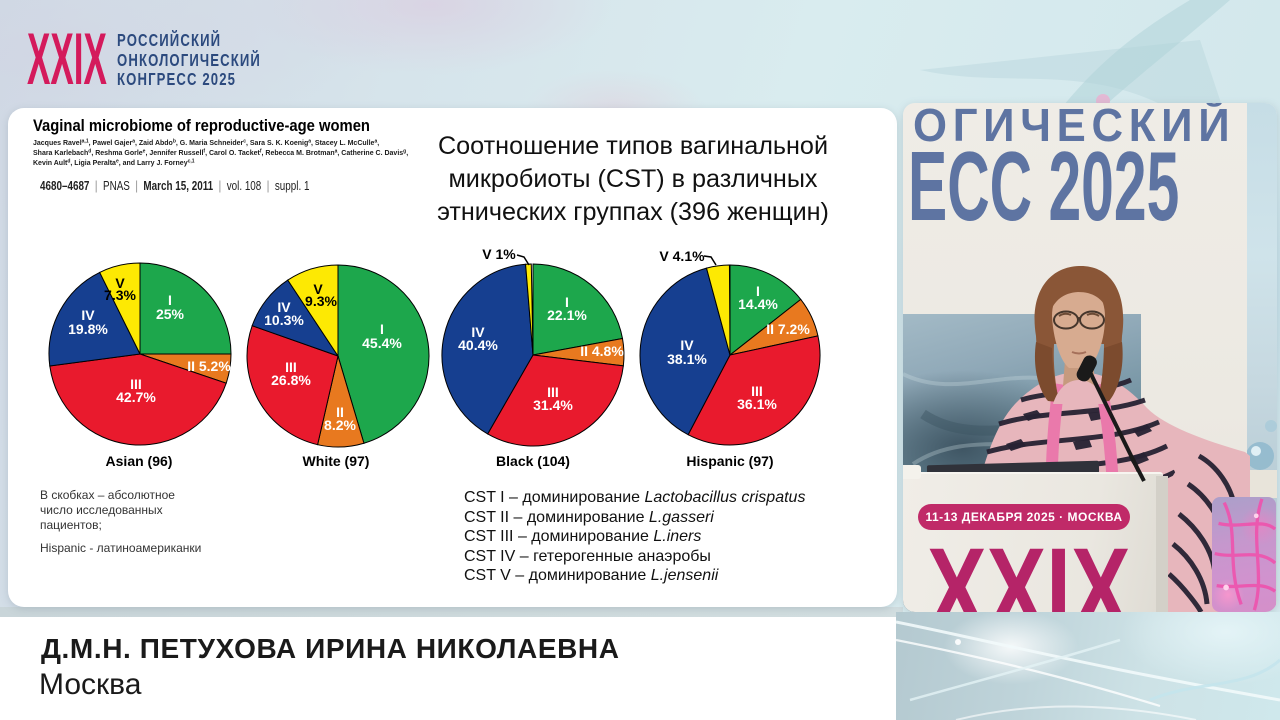 The width and height of the screenshot is (1280, 720). Describe the element at coordinates (553, 405) in the screenshot. I see `svg-text: 31.4%` at that location.